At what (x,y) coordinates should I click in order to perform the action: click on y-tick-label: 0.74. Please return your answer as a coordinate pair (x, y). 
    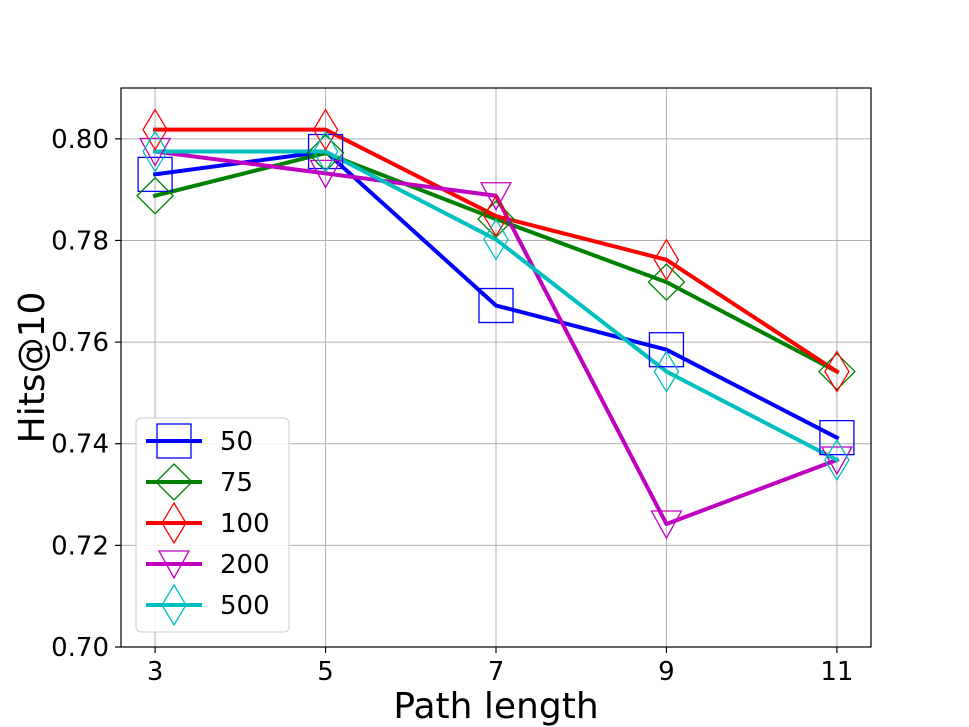
    Looking at the image, I should click on (80, 445).